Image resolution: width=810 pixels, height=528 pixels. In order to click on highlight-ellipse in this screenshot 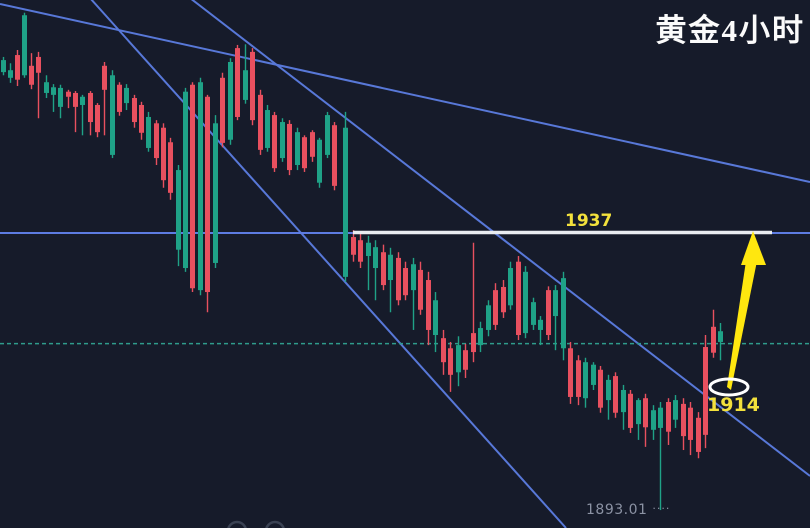, I will do `click(729, 387)`.